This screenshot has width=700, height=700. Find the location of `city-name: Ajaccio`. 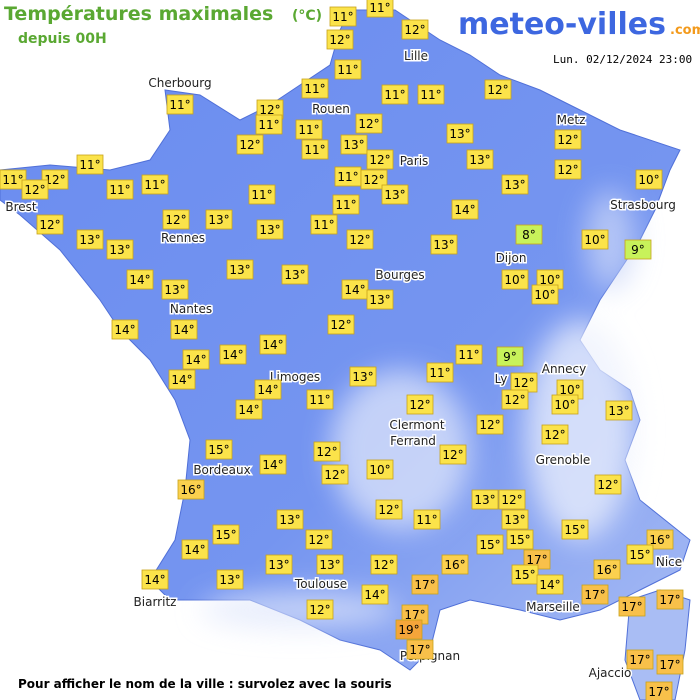

city-name: Ajaccio is located at coordinates (610, 673).